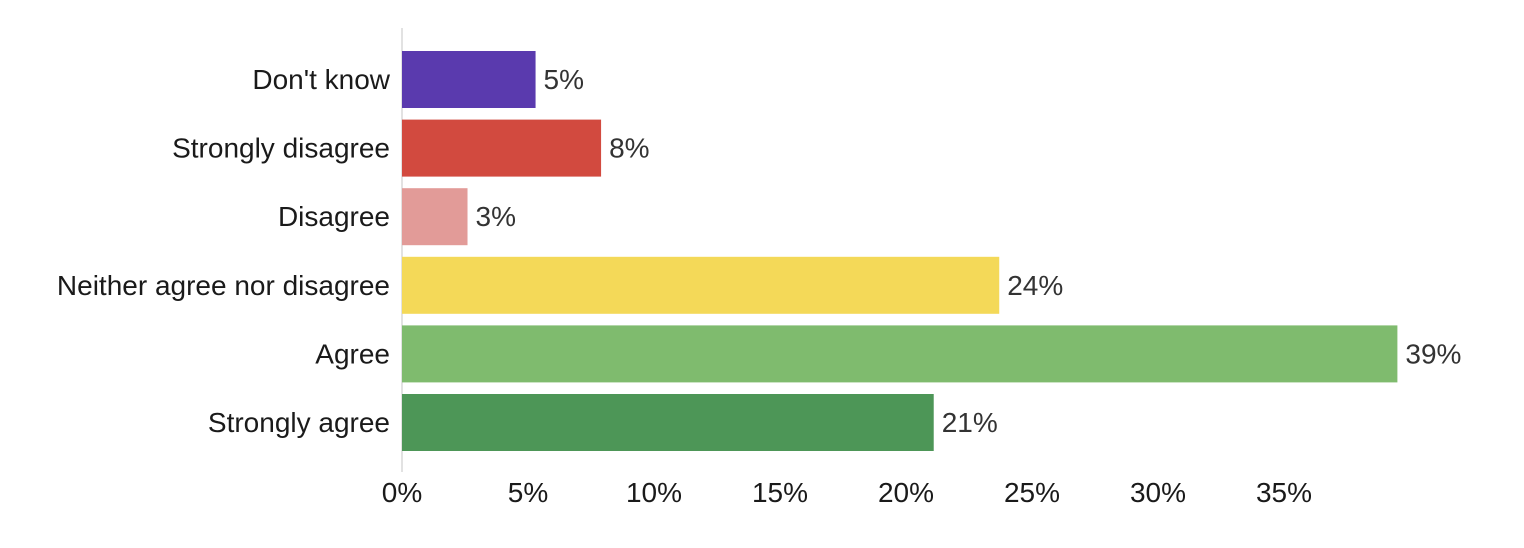  Describe the element at coordinates (502, 148) in the screenshot. I see `bar-strongly-disagree` at that location.